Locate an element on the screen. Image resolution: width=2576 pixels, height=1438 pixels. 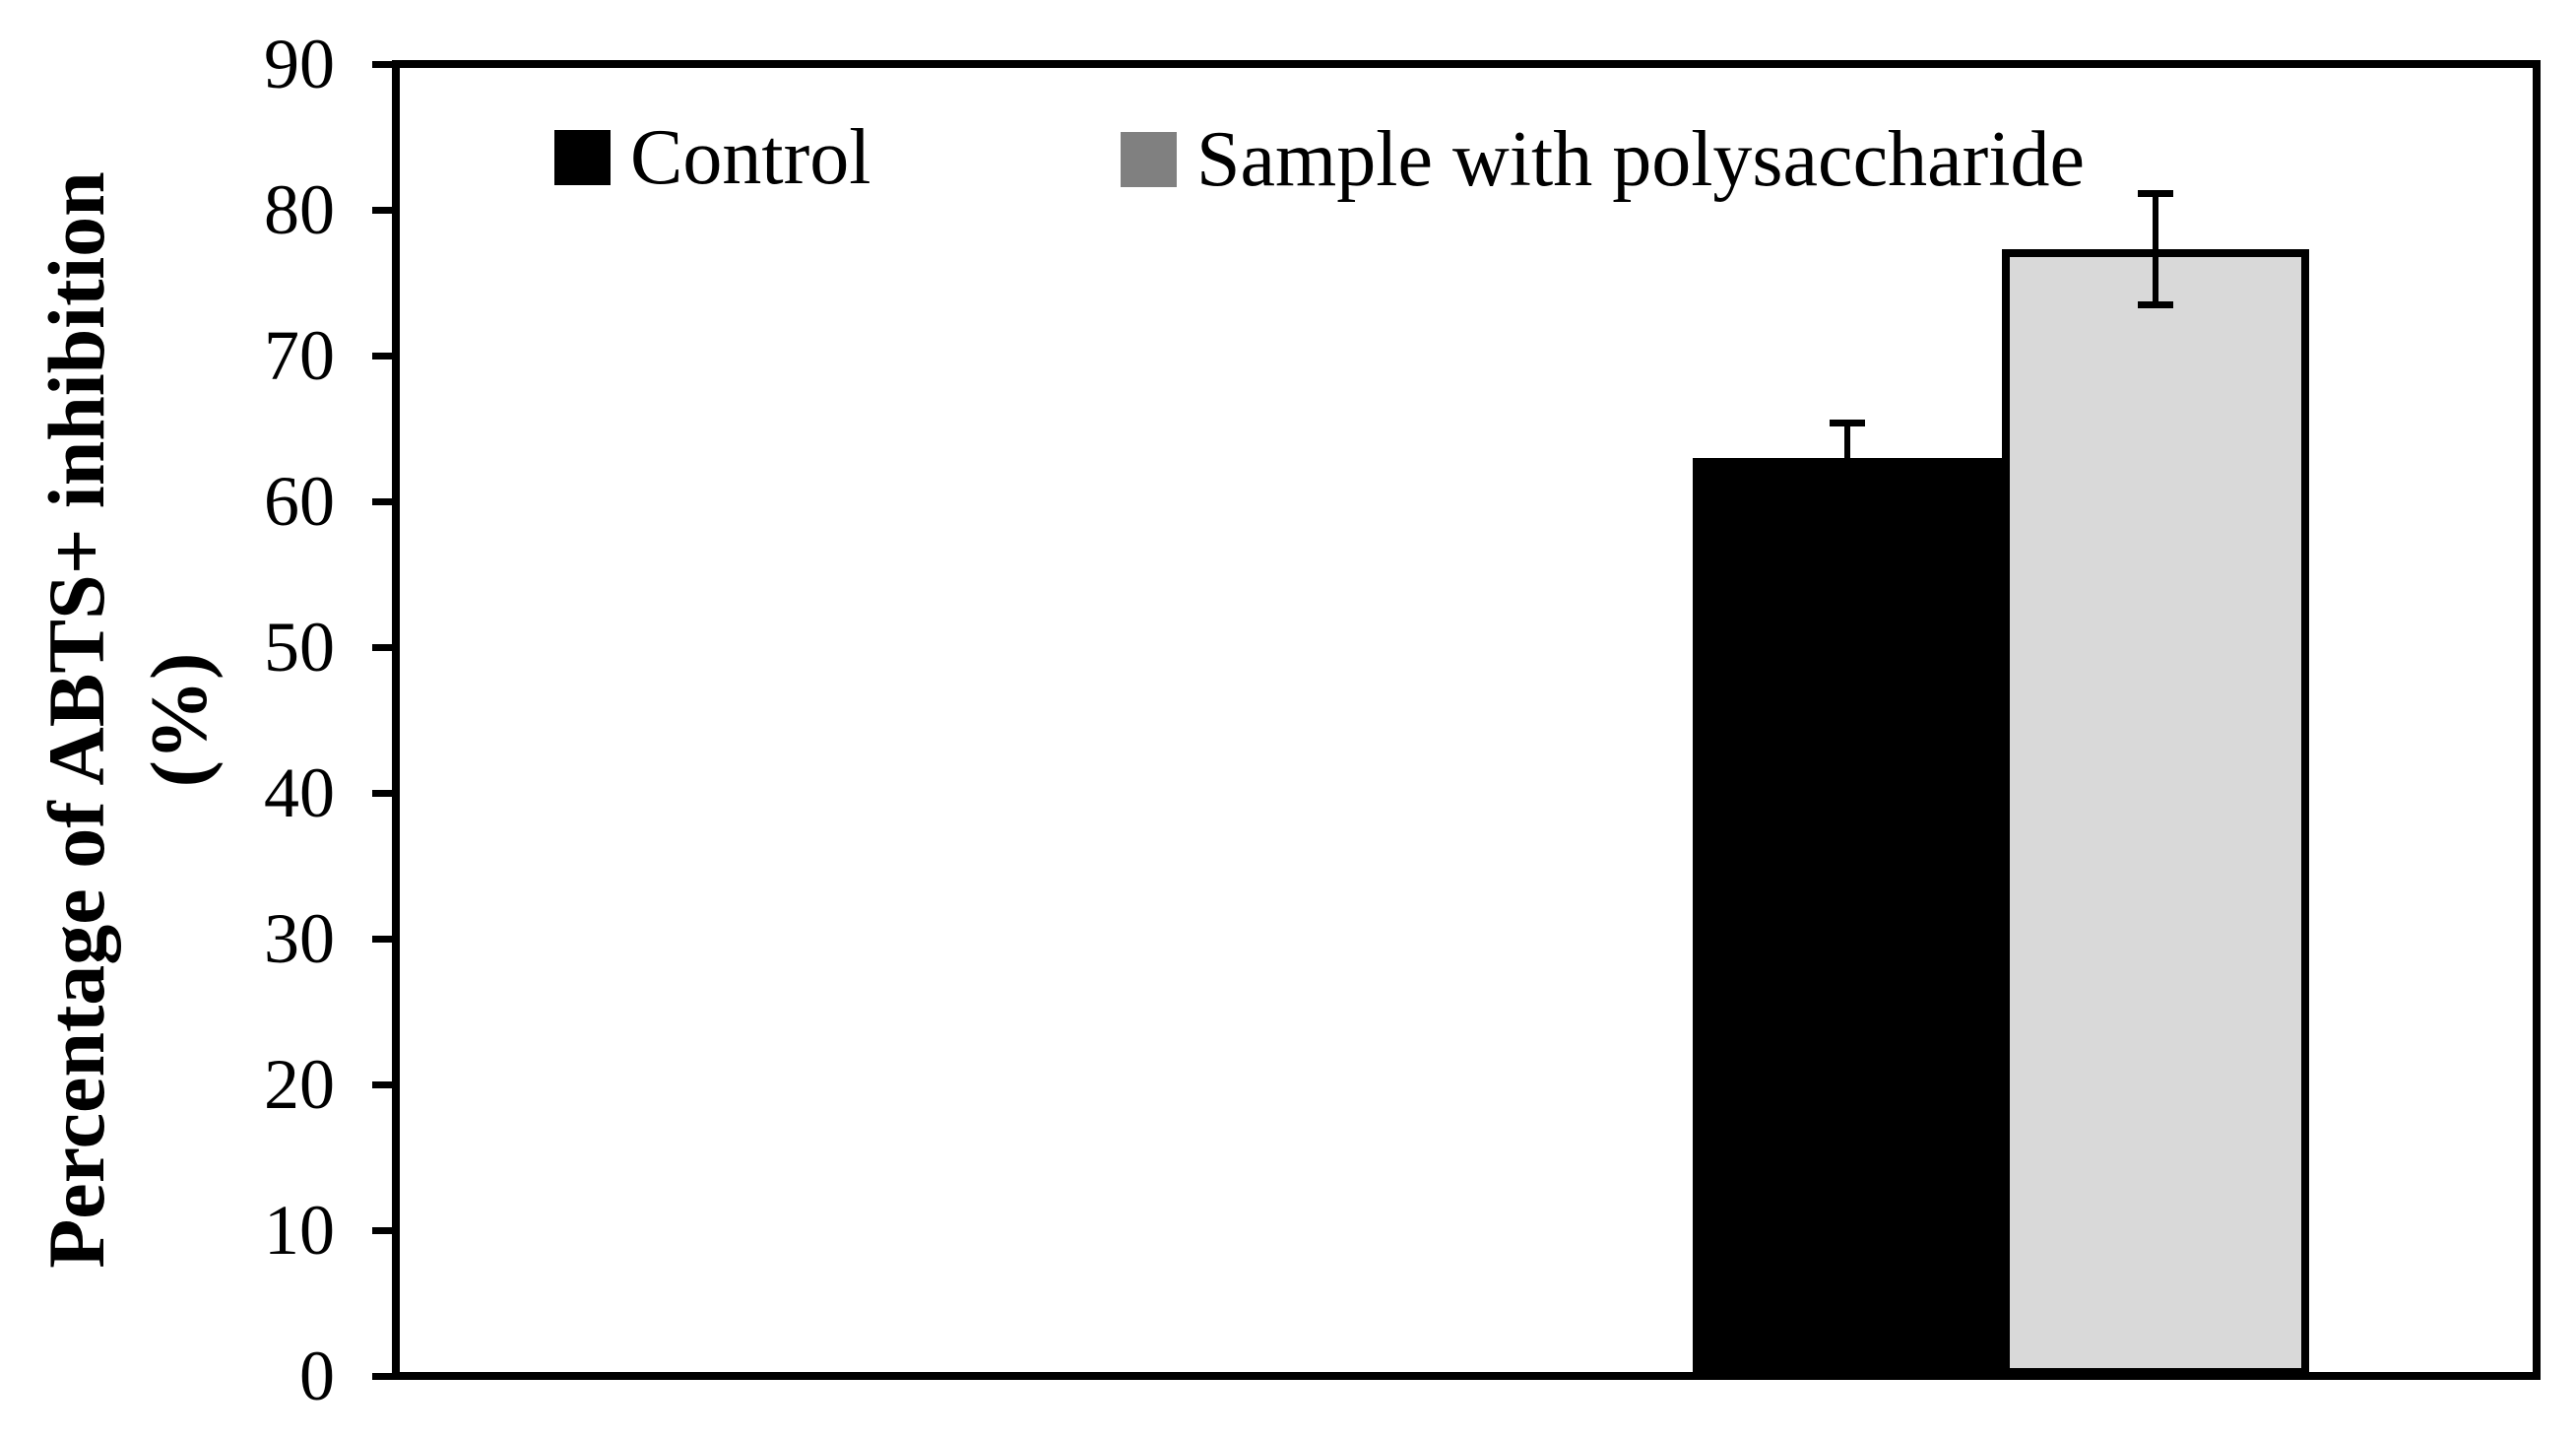
legend-item-sample-with-polysaccharide: Sample with polysaccharide is located at coordinates (1603, 159).